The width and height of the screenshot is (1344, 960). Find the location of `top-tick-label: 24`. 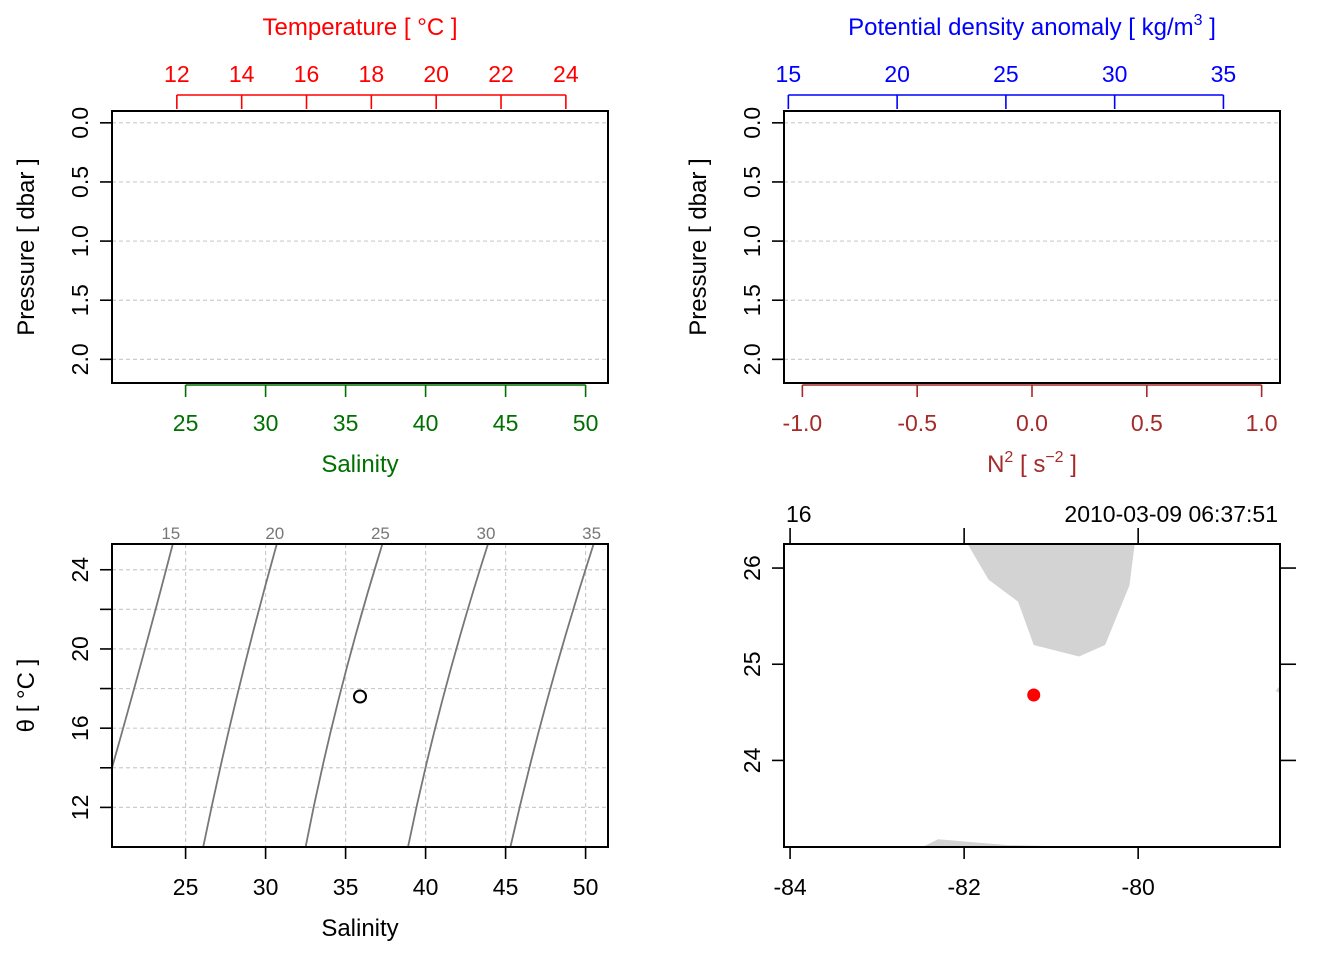

top-tick-label: 24 is located at coordinates (566, 74).